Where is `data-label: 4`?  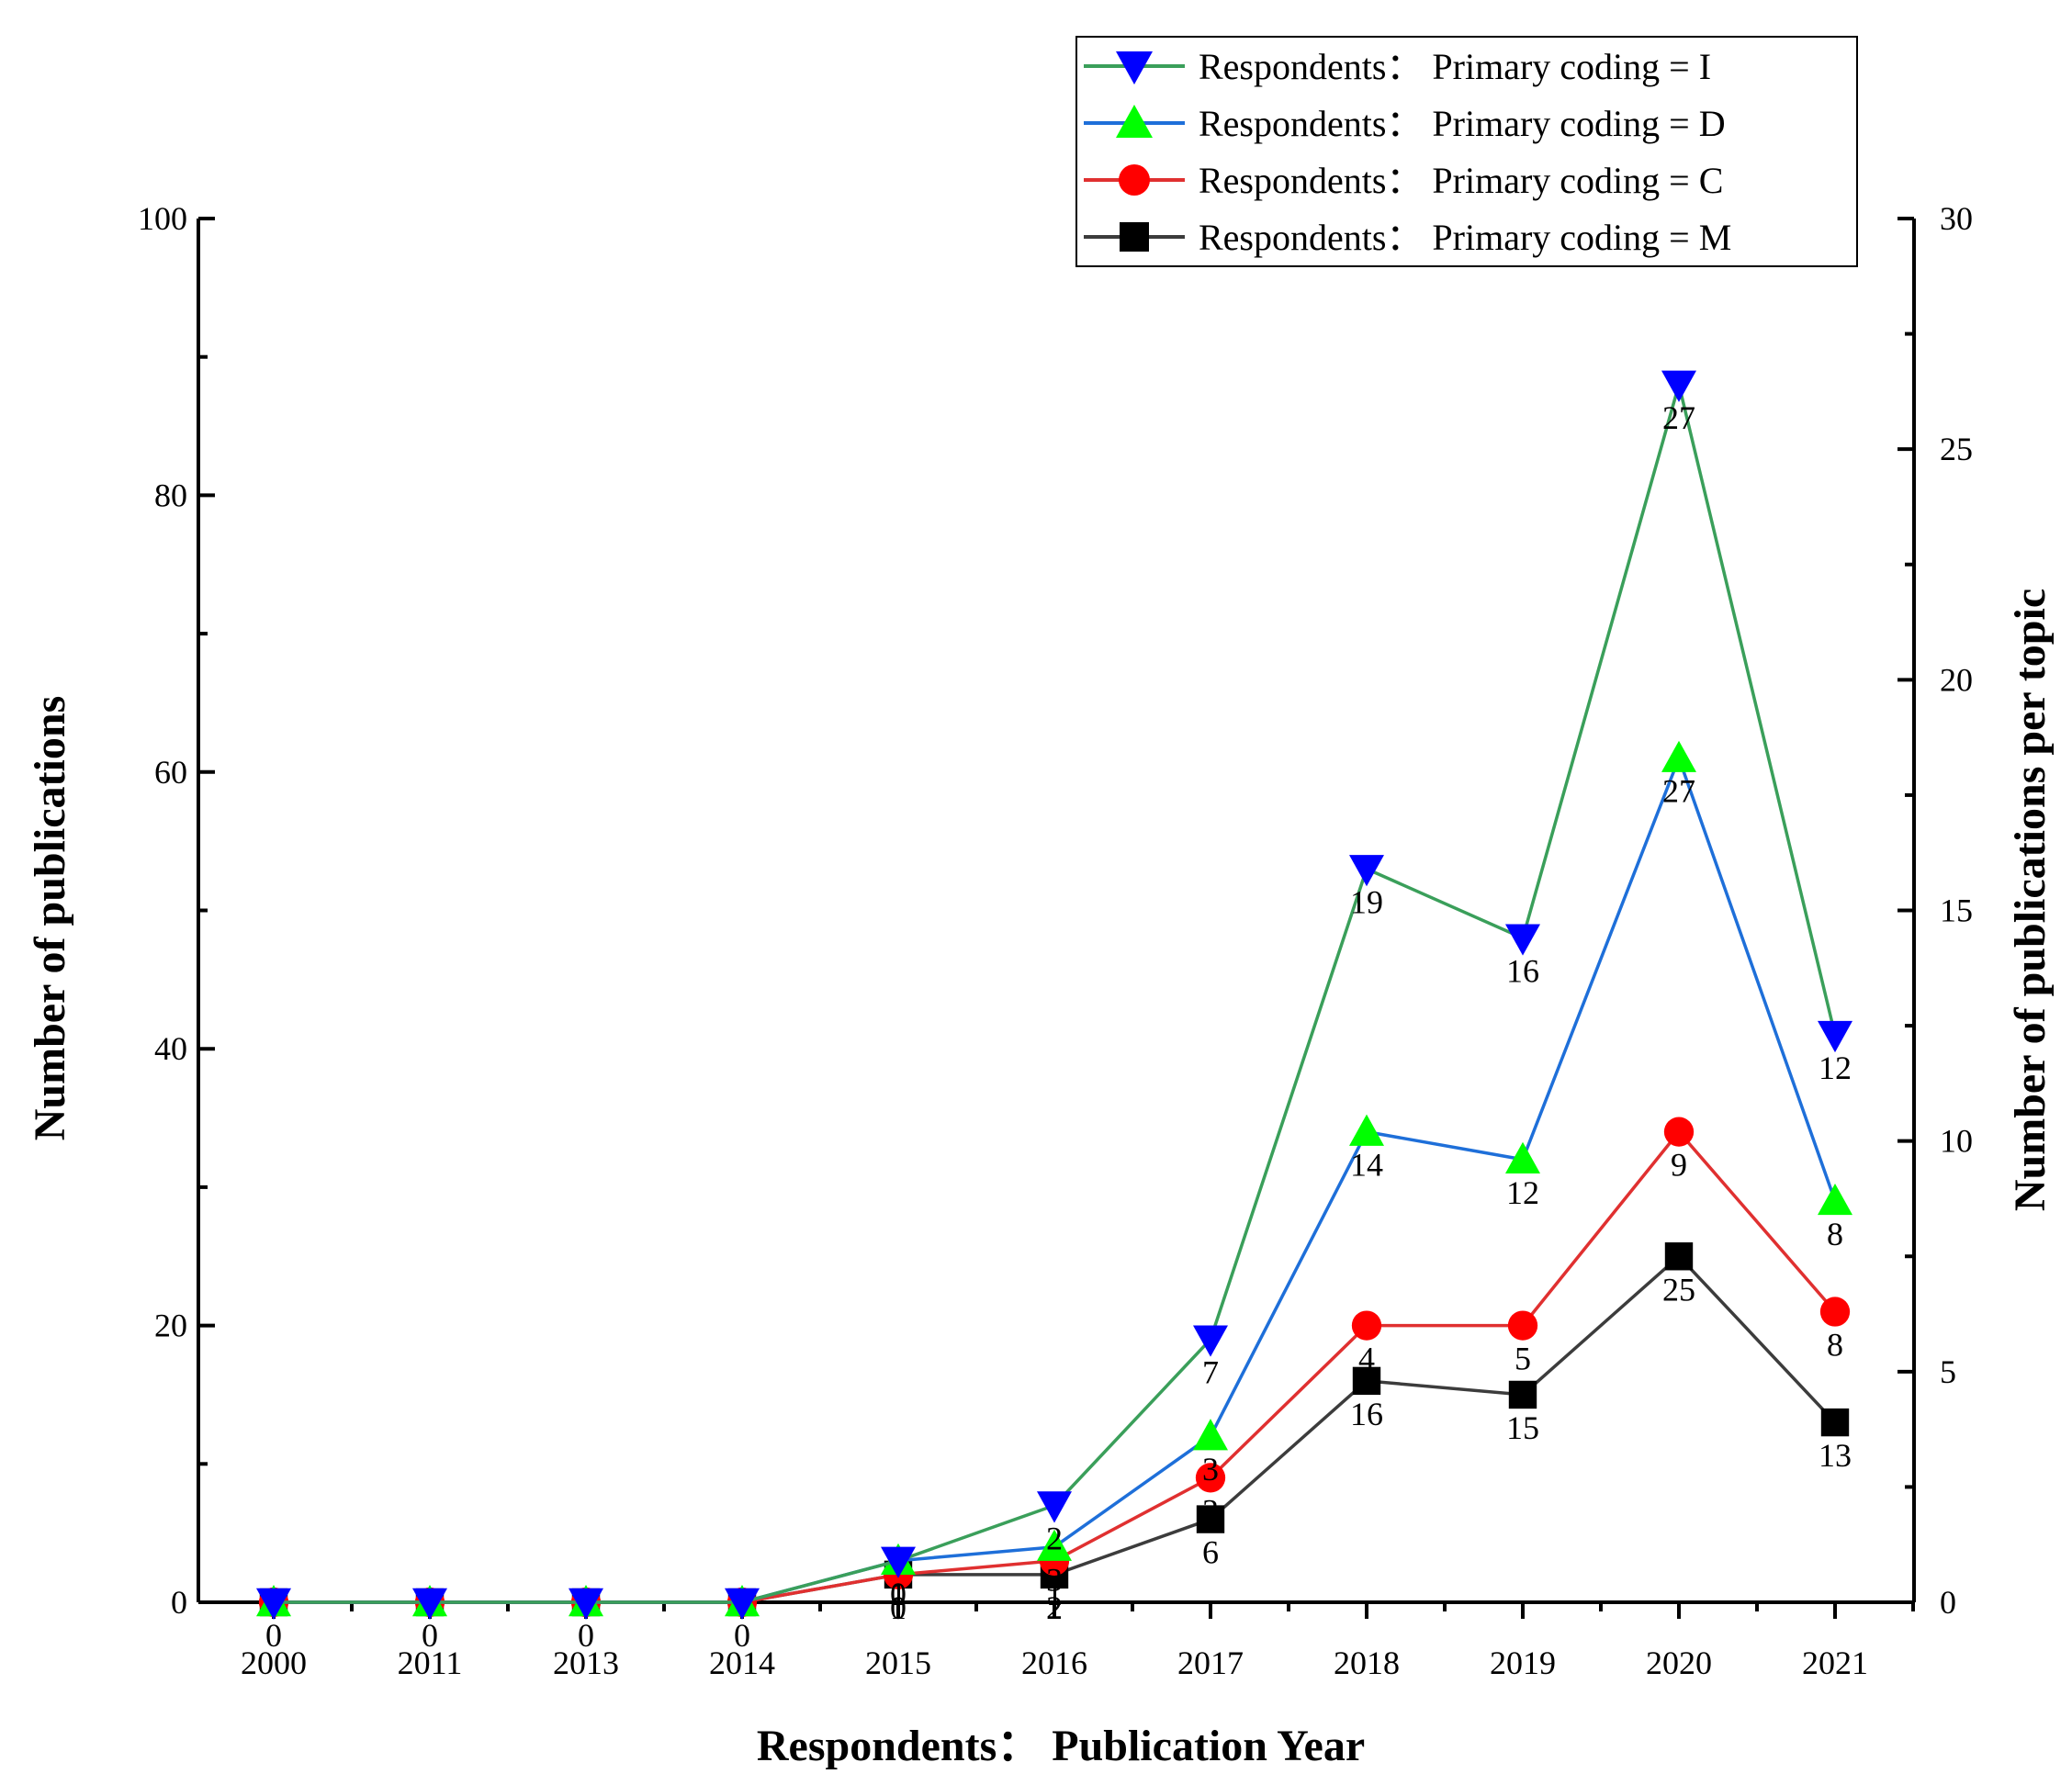
data-label: 4 is located at coordinates (1367, 1359).